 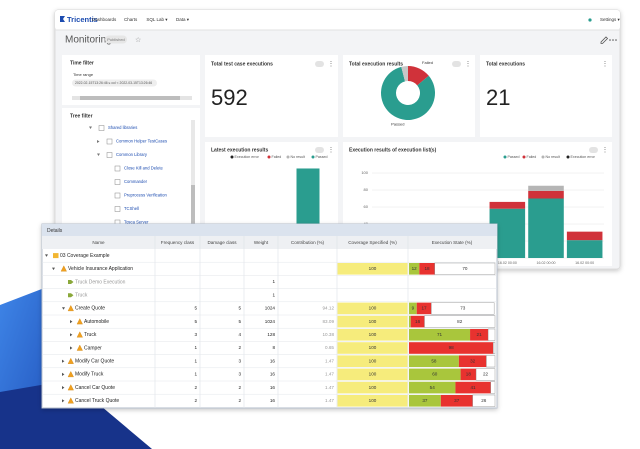 I want to click on row-name: Modify Truck, so click(x=89, y=375).